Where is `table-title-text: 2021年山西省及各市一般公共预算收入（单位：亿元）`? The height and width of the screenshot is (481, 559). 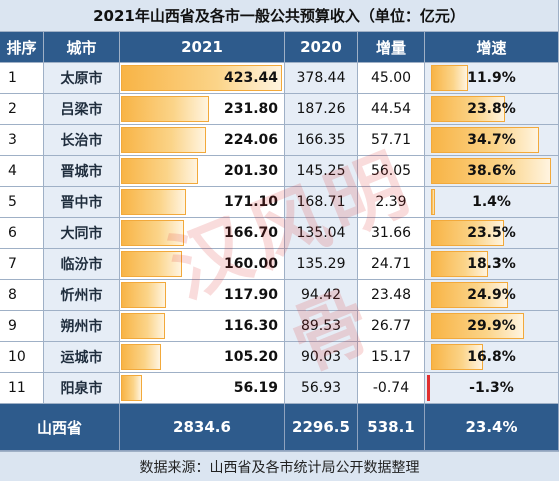
table-title-text: 2021年山西省及各市一般公共预算收入（单位：亿元） is located at coordinates (279, 16).